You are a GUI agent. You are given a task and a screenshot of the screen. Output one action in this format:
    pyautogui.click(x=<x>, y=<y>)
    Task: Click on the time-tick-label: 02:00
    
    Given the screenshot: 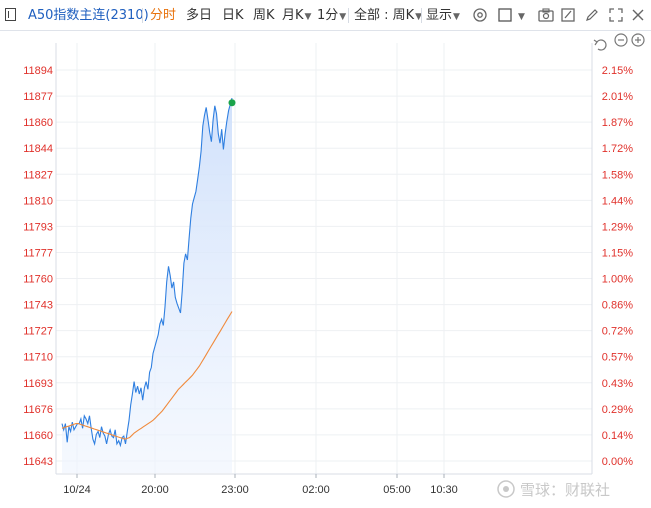 What is the action you would take?
    pyautogui.click(x=316, y=490)
    